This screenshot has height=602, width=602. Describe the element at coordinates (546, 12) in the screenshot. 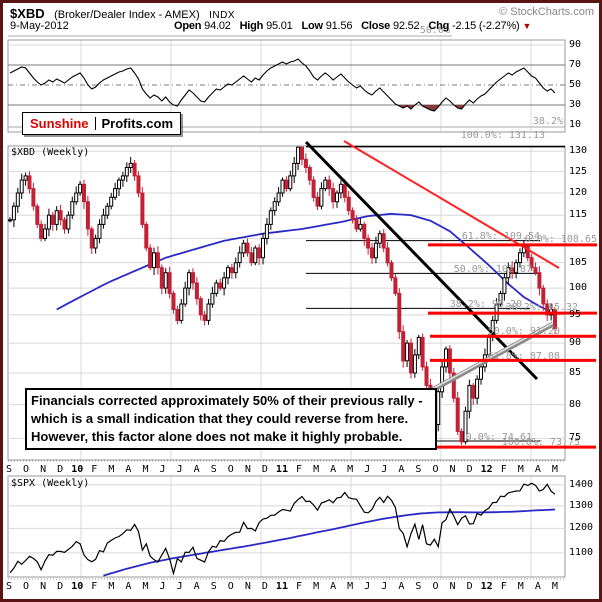

I see `copyright-notice: © StockCharts.com` at that location.